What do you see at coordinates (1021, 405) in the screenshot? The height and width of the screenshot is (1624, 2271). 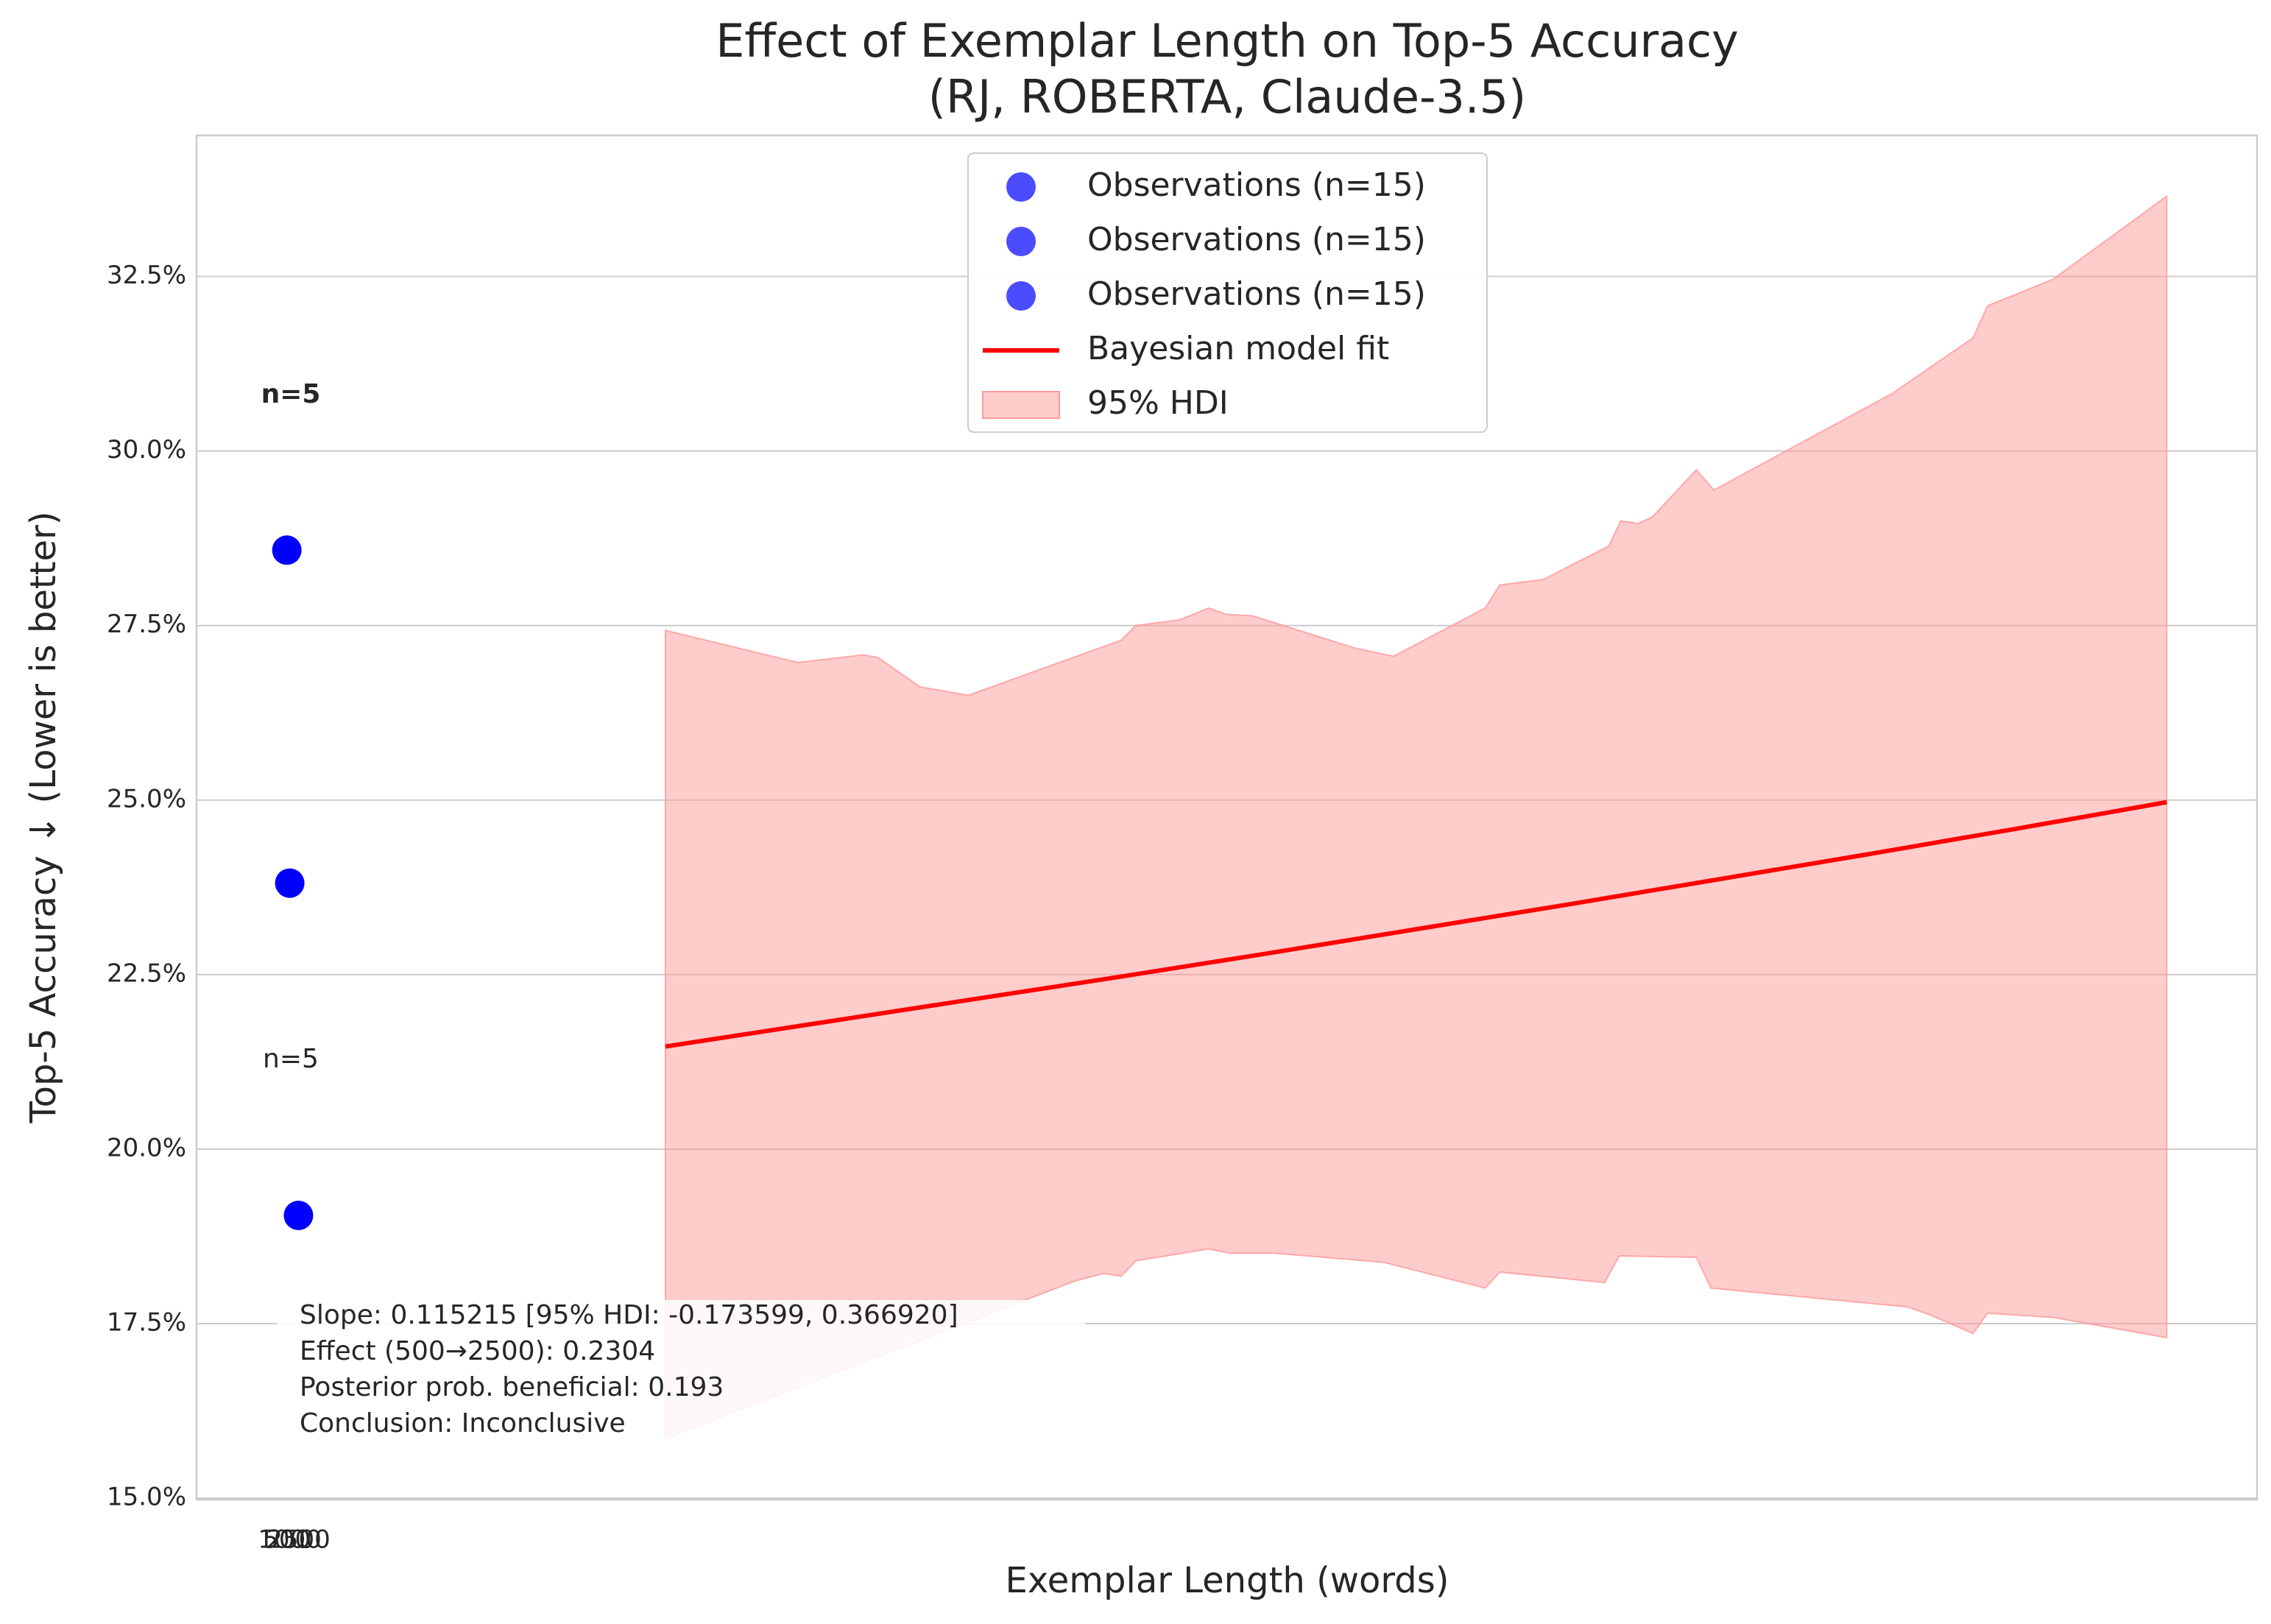 I see `legend-patch` at bounding box center [1021, 405].